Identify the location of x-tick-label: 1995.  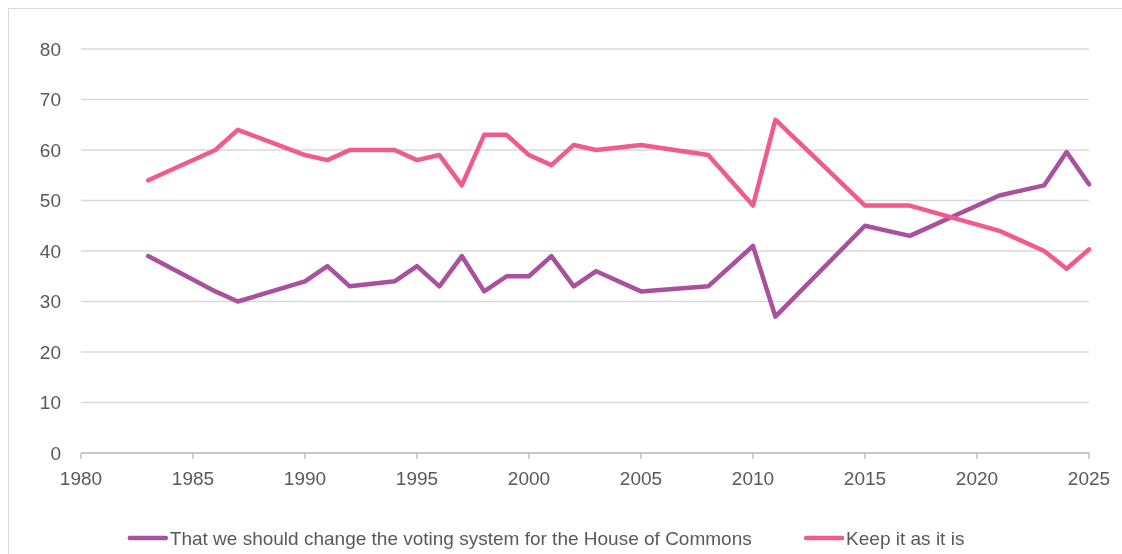
(417, 478).